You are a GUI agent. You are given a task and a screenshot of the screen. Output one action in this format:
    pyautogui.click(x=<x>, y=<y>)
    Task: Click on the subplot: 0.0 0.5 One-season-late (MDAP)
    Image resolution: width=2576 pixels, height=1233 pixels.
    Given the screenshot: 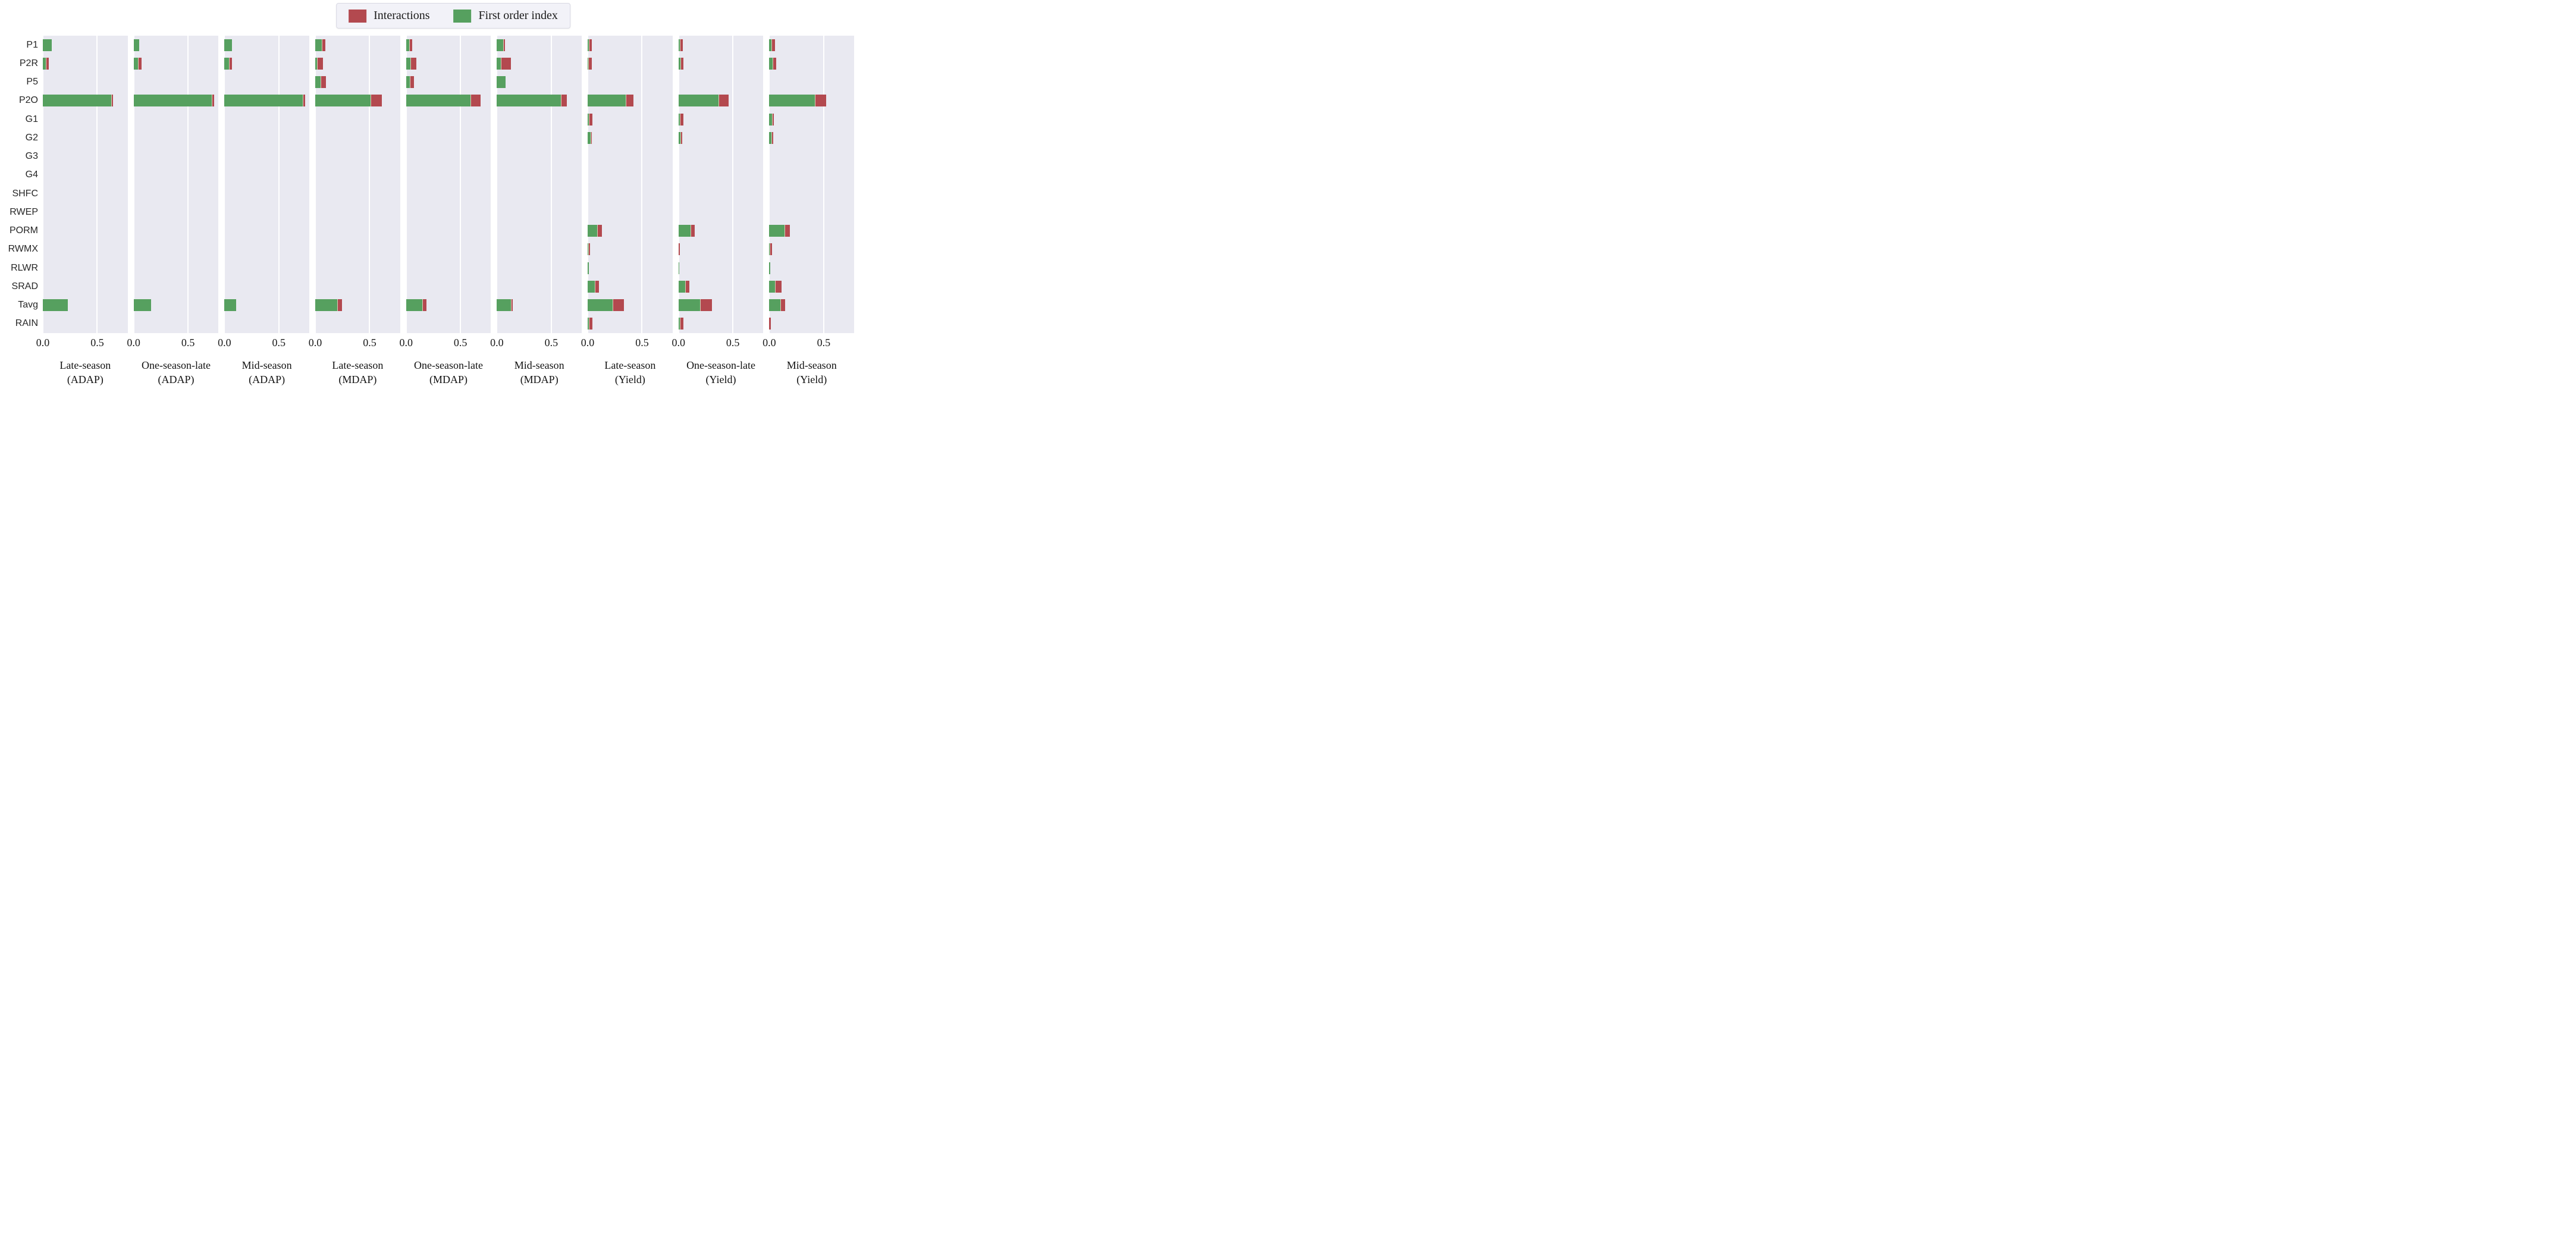 What is the action you would take?
    pyautogui.click(x=445, y=223)
    